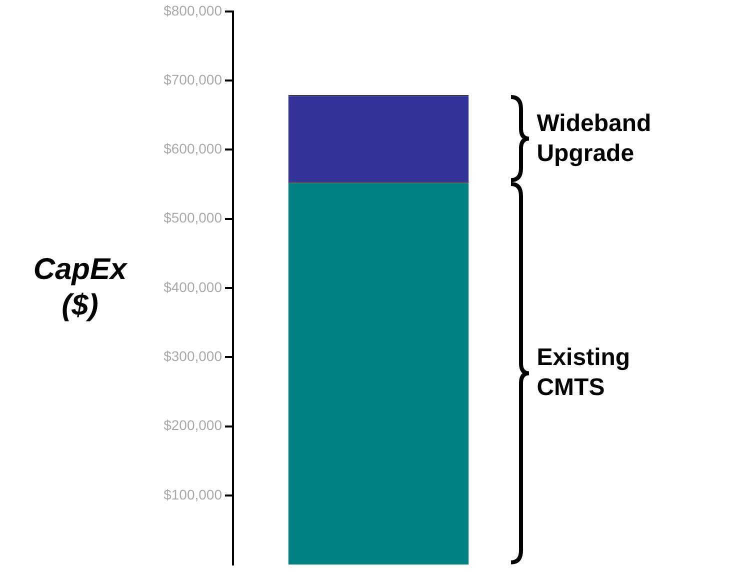 This screenshot has width=732, height=576. Describe the element at coordinates (80, 288) in the screenshot. I see `y-axis-title: CapEx ($)` at that location.